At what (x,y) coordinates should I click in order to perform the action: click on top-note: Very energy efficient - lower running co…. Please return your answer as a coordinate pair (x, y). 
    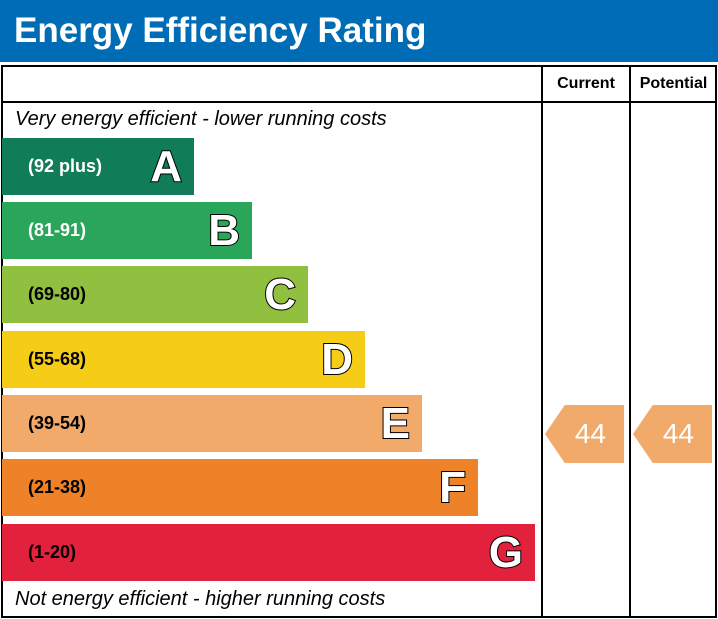
    Looking at the image, I should click on (201, 119).